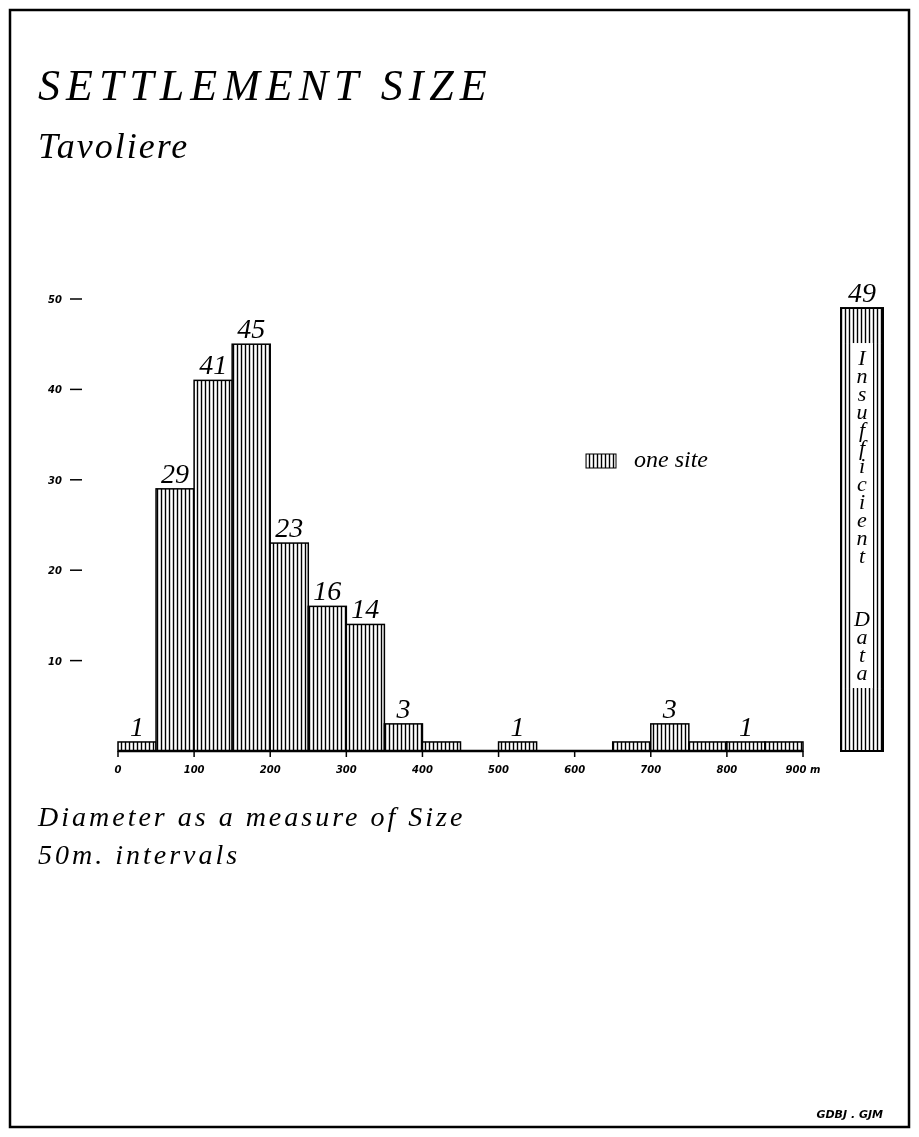 The width and height of the screenshot is (919, 1137). What do you see at coordinates (213, 365) in the screenshot?
I see `text: 41` at bounding box center [213, 365].